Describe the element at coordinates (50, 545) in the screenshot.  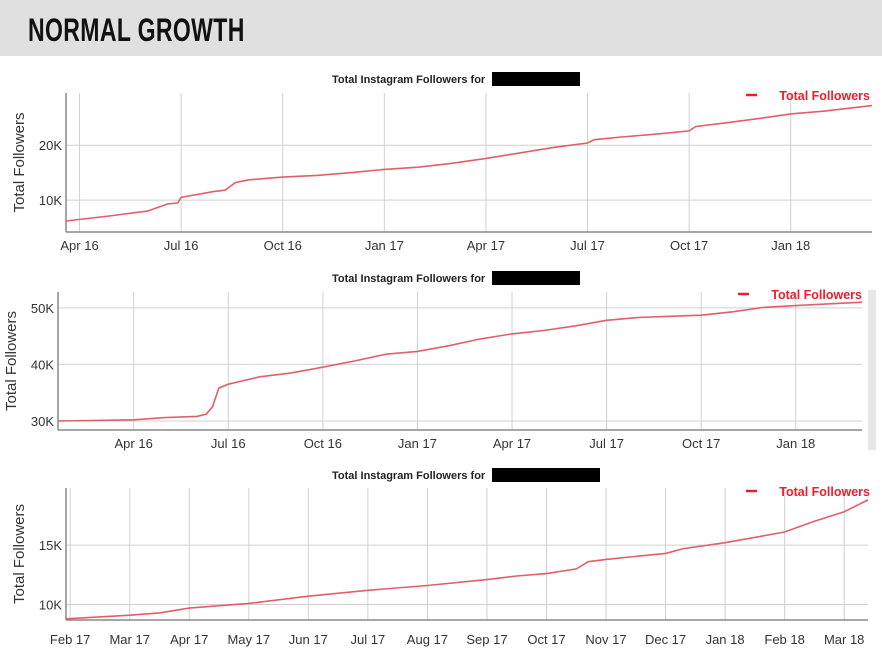
I see `y-tick-label: 15K` at that location.